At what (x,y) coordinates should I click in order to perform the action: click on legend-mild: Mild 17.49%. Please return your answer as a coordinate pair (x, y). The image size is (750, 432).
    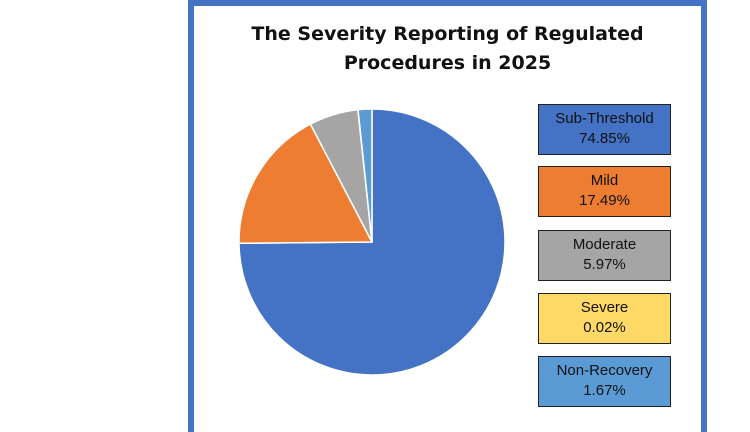
    Looking at the image, I should click on (604, 191).